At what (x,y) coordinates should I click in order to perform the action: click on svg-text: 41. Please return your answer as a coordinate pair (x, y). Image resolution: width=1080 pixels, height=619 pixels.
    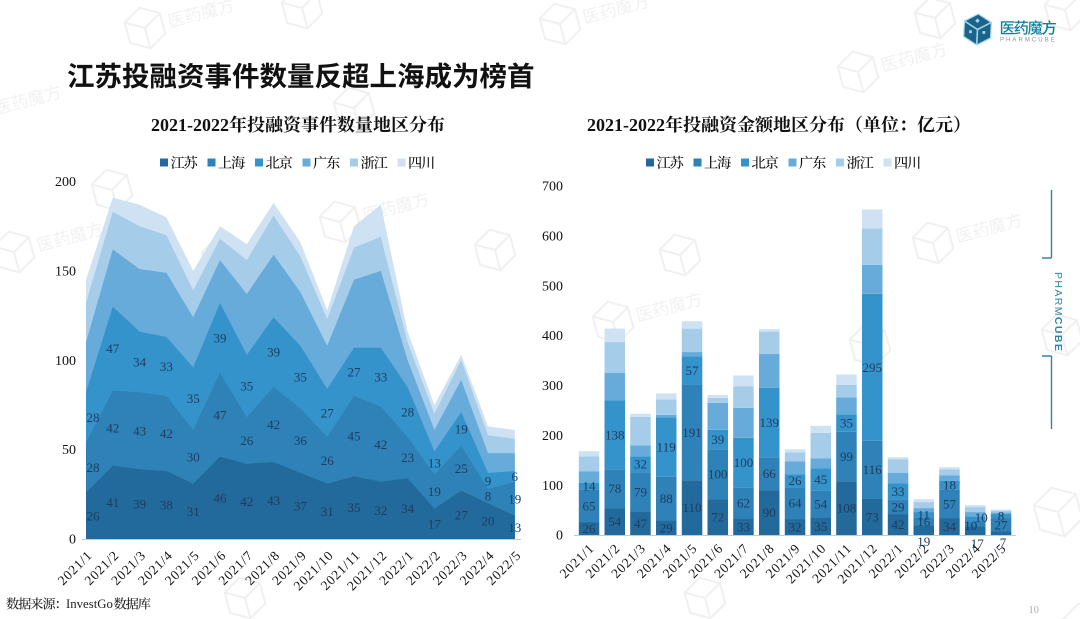
    Looking at the image, I should click on (112, 502).